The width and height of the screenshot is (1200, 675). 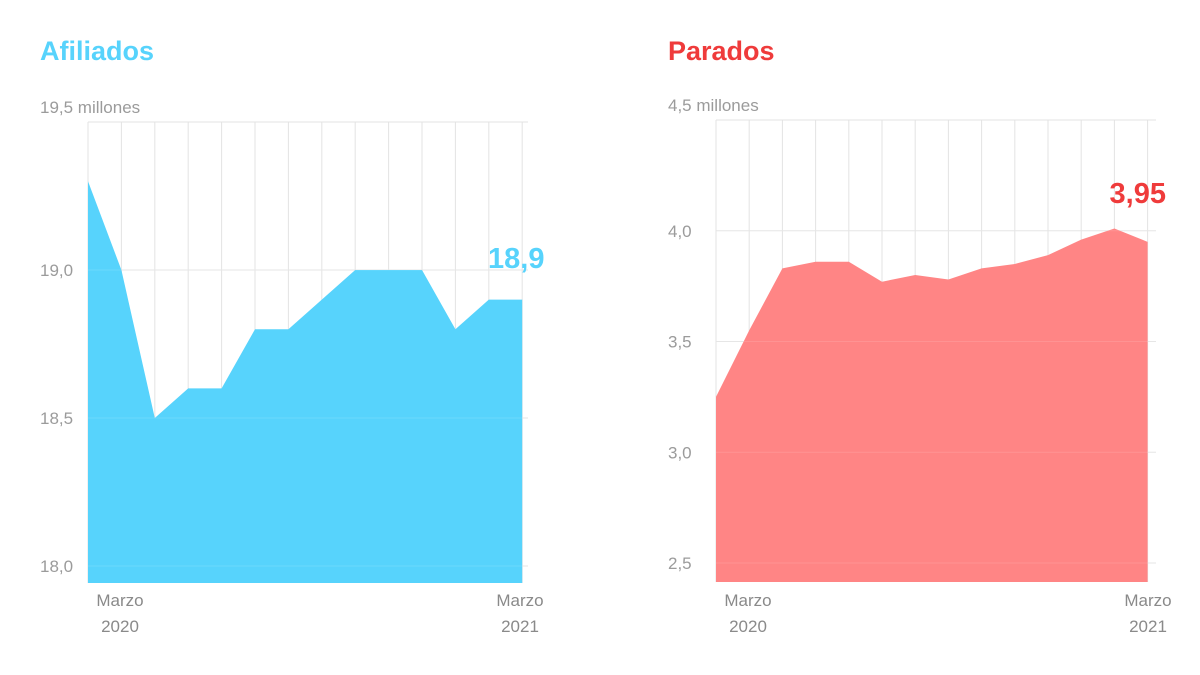 What do you see at coordinates (516, 259) in the screenshot?
I see `end-value-label: 18,9` at bounding box center [516, 259].